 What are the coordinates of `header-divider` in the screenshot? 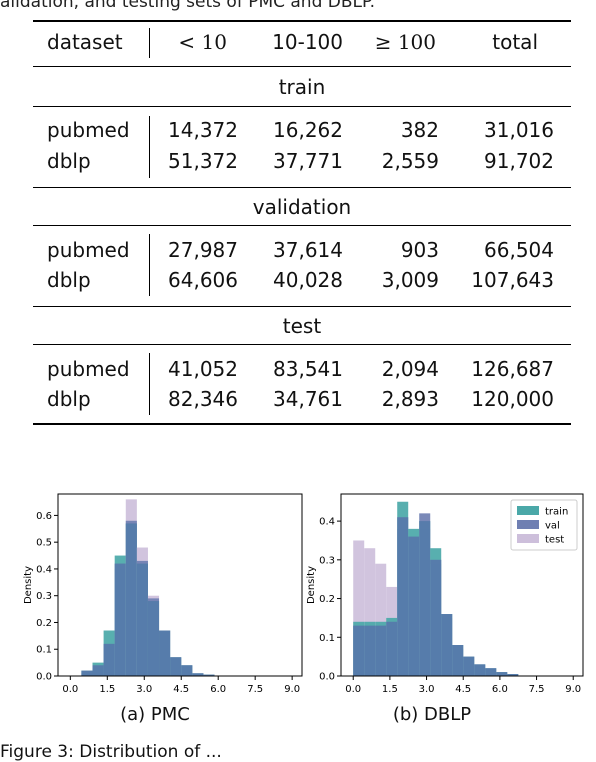 It's located at (149, 43).